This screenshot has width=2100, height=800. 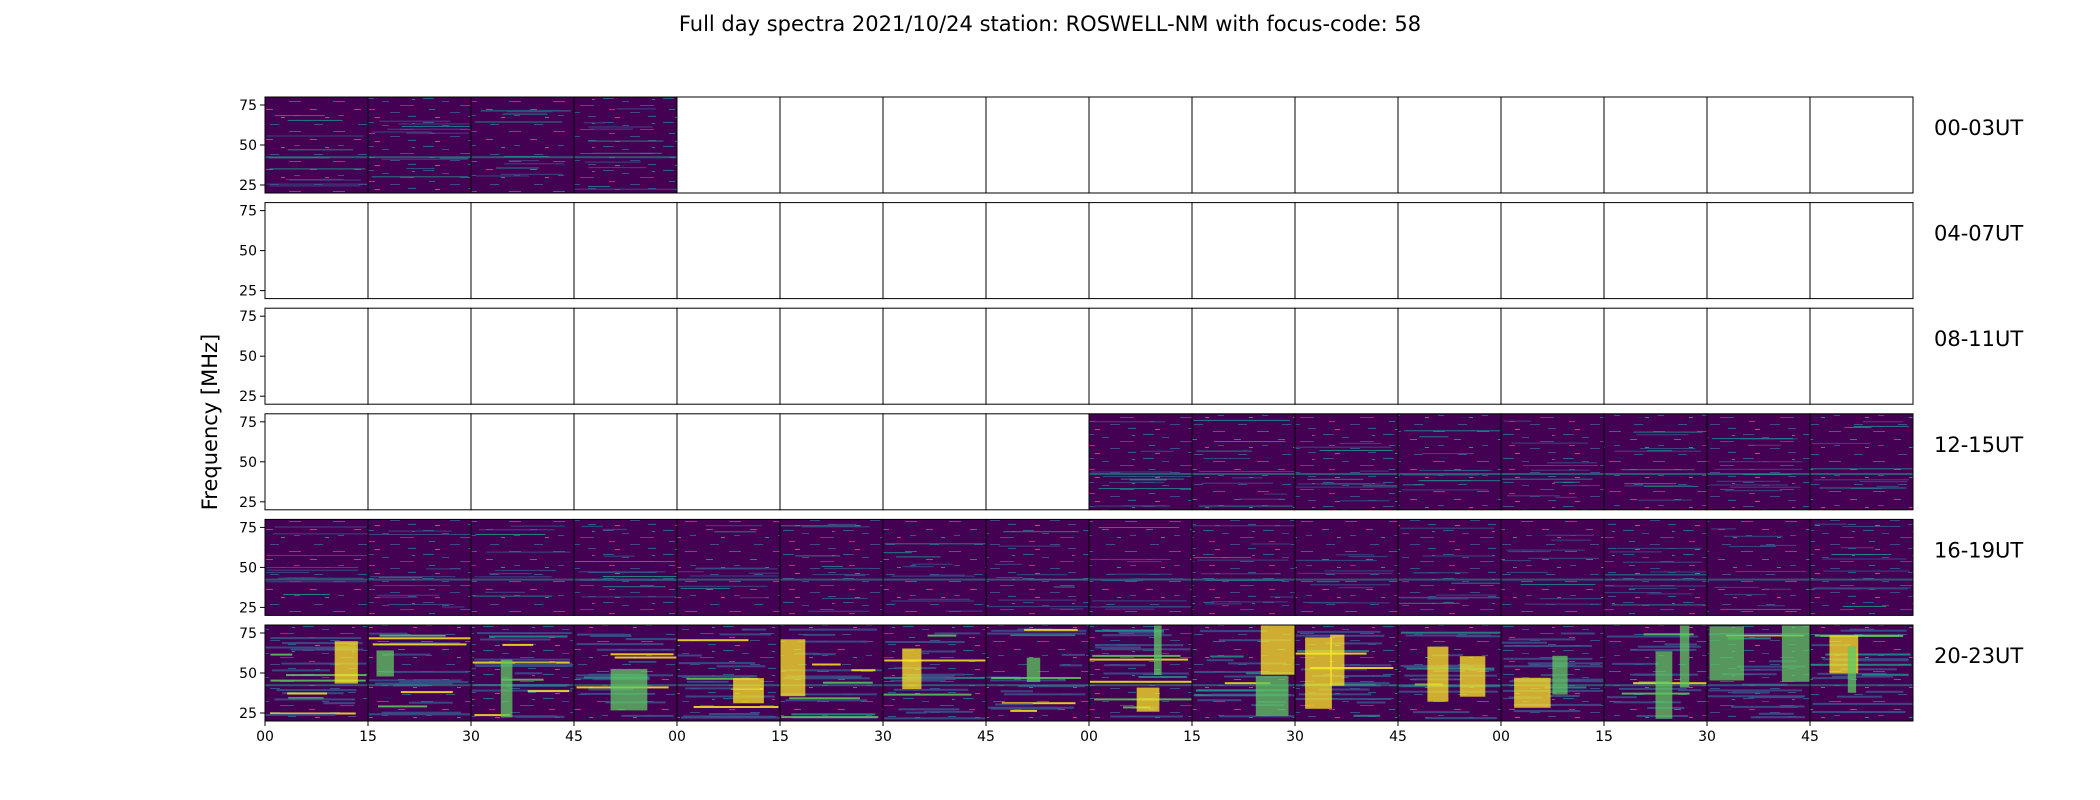 I want to click on spectra-row: 75 50 25 00-03UT, so click(x=1131, y=145).